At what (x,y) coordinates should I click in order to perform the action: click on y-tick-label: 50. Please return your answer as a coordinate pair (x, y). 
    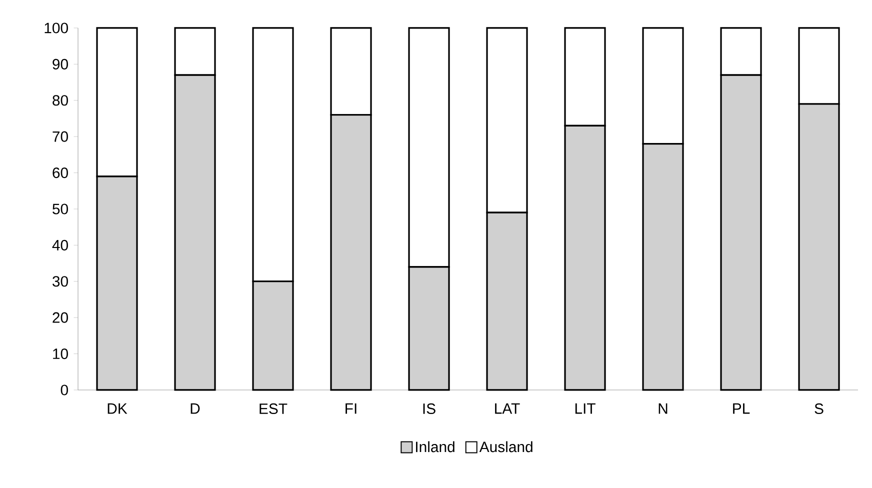
    Looking at the image, I should click on (60, 209).